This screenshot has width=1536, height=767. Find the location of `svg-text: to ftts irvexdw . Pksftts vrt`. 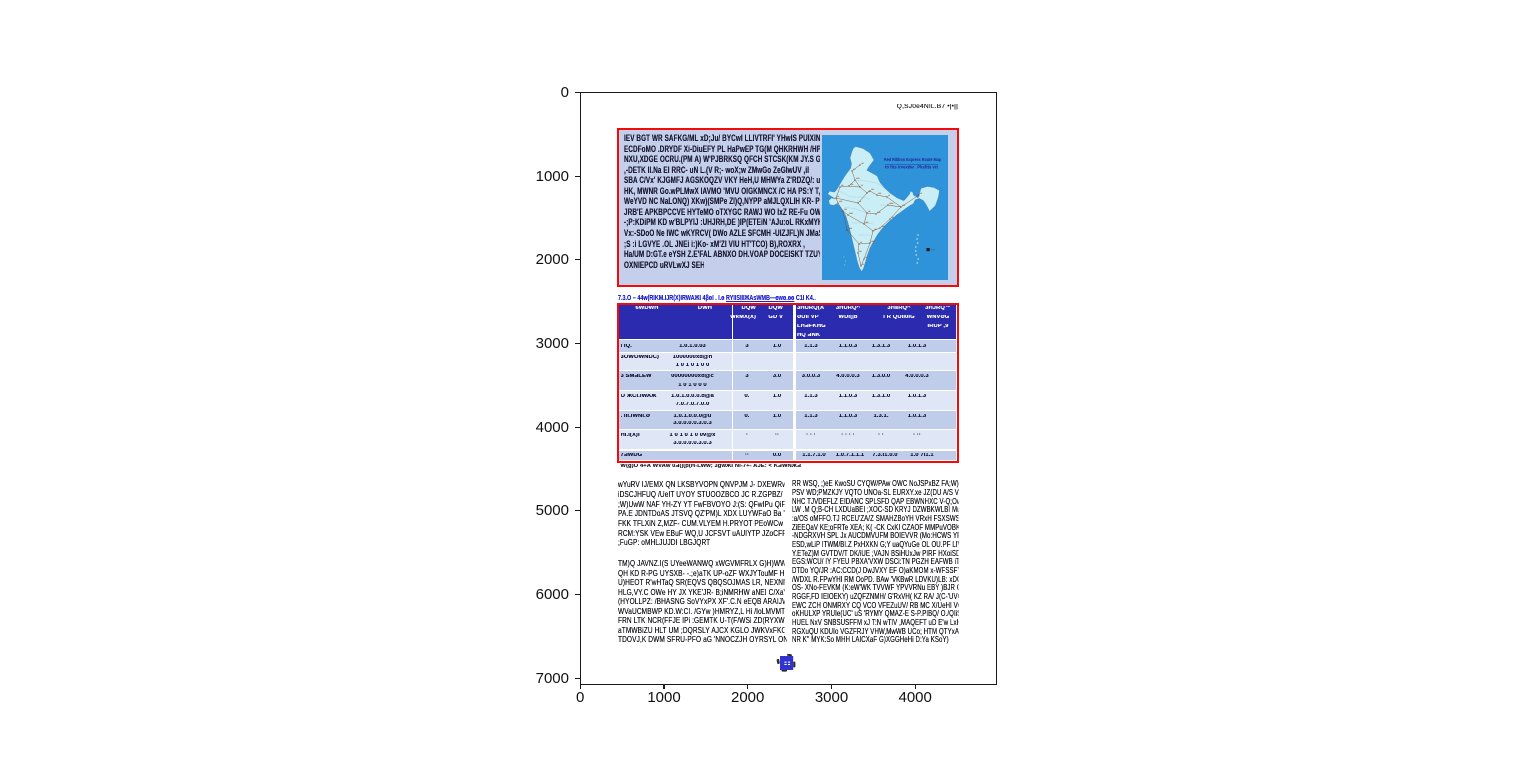

svg-text: to ftts irvexdw . Pksftts vrt is located at coordinates (911, 167).